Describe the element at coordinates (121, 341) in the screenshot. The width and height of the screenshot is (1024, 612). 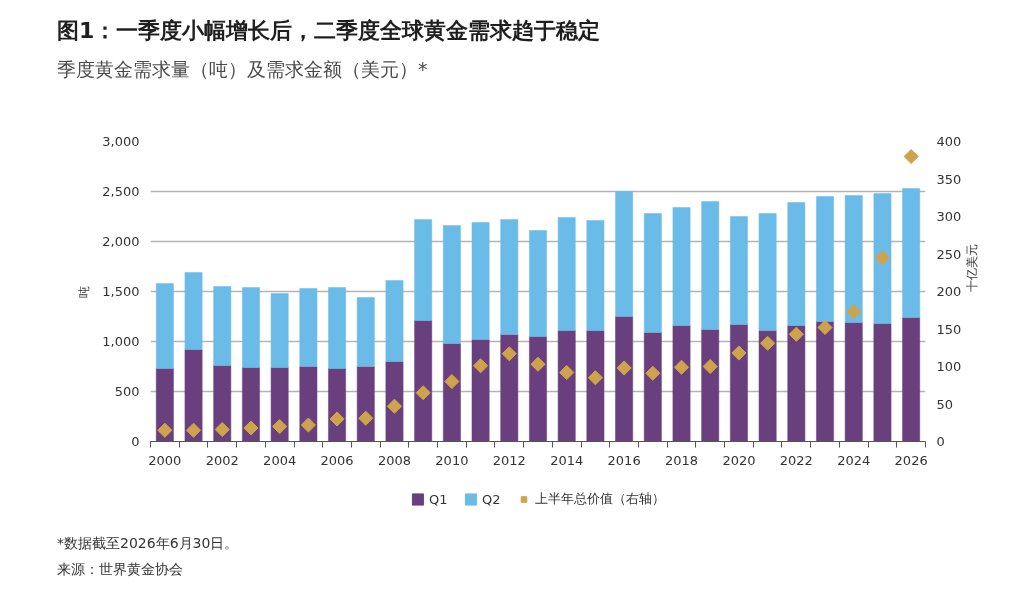
I see `y-tick-label: 1,000` at that location.